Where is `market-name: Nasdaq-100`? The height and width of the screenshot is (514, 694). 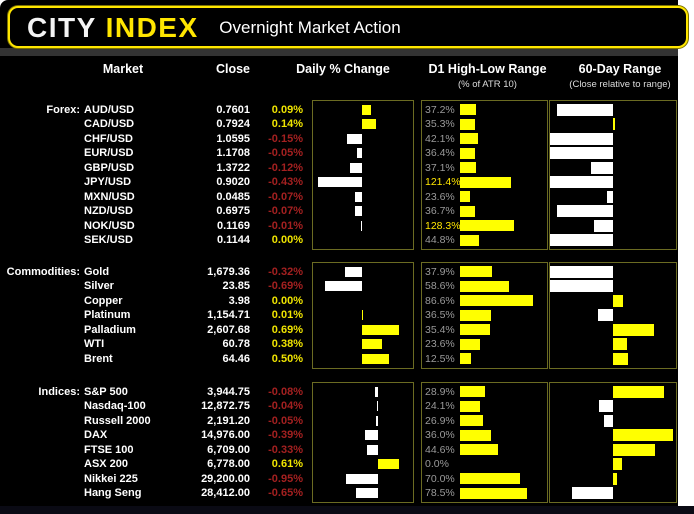
market-name: Nasdaq-100 is located at coordinates (115, 406).